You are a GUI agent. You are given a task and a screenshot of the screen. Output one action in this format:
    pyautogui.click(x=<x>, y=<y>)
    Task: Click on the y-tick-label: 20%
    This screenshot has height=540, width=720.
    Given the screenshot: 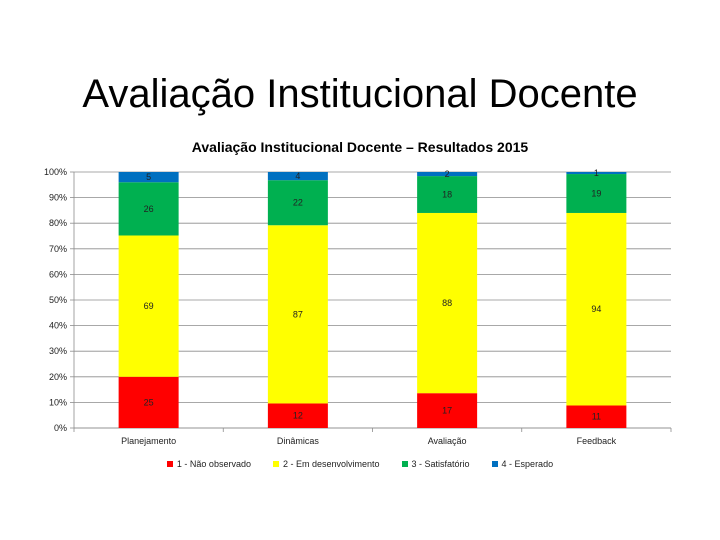 What is the action you would take?
    pyautogui.click(x=58, y=377)
    